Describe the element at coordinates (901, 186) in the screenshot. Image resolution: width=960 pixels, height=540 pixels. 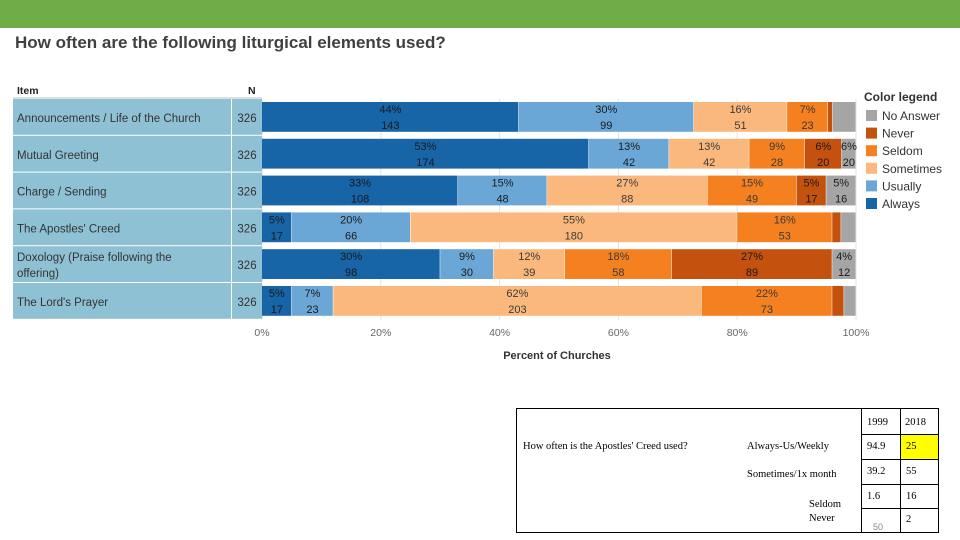
I see `legend-entry-label: Usually` at that location.